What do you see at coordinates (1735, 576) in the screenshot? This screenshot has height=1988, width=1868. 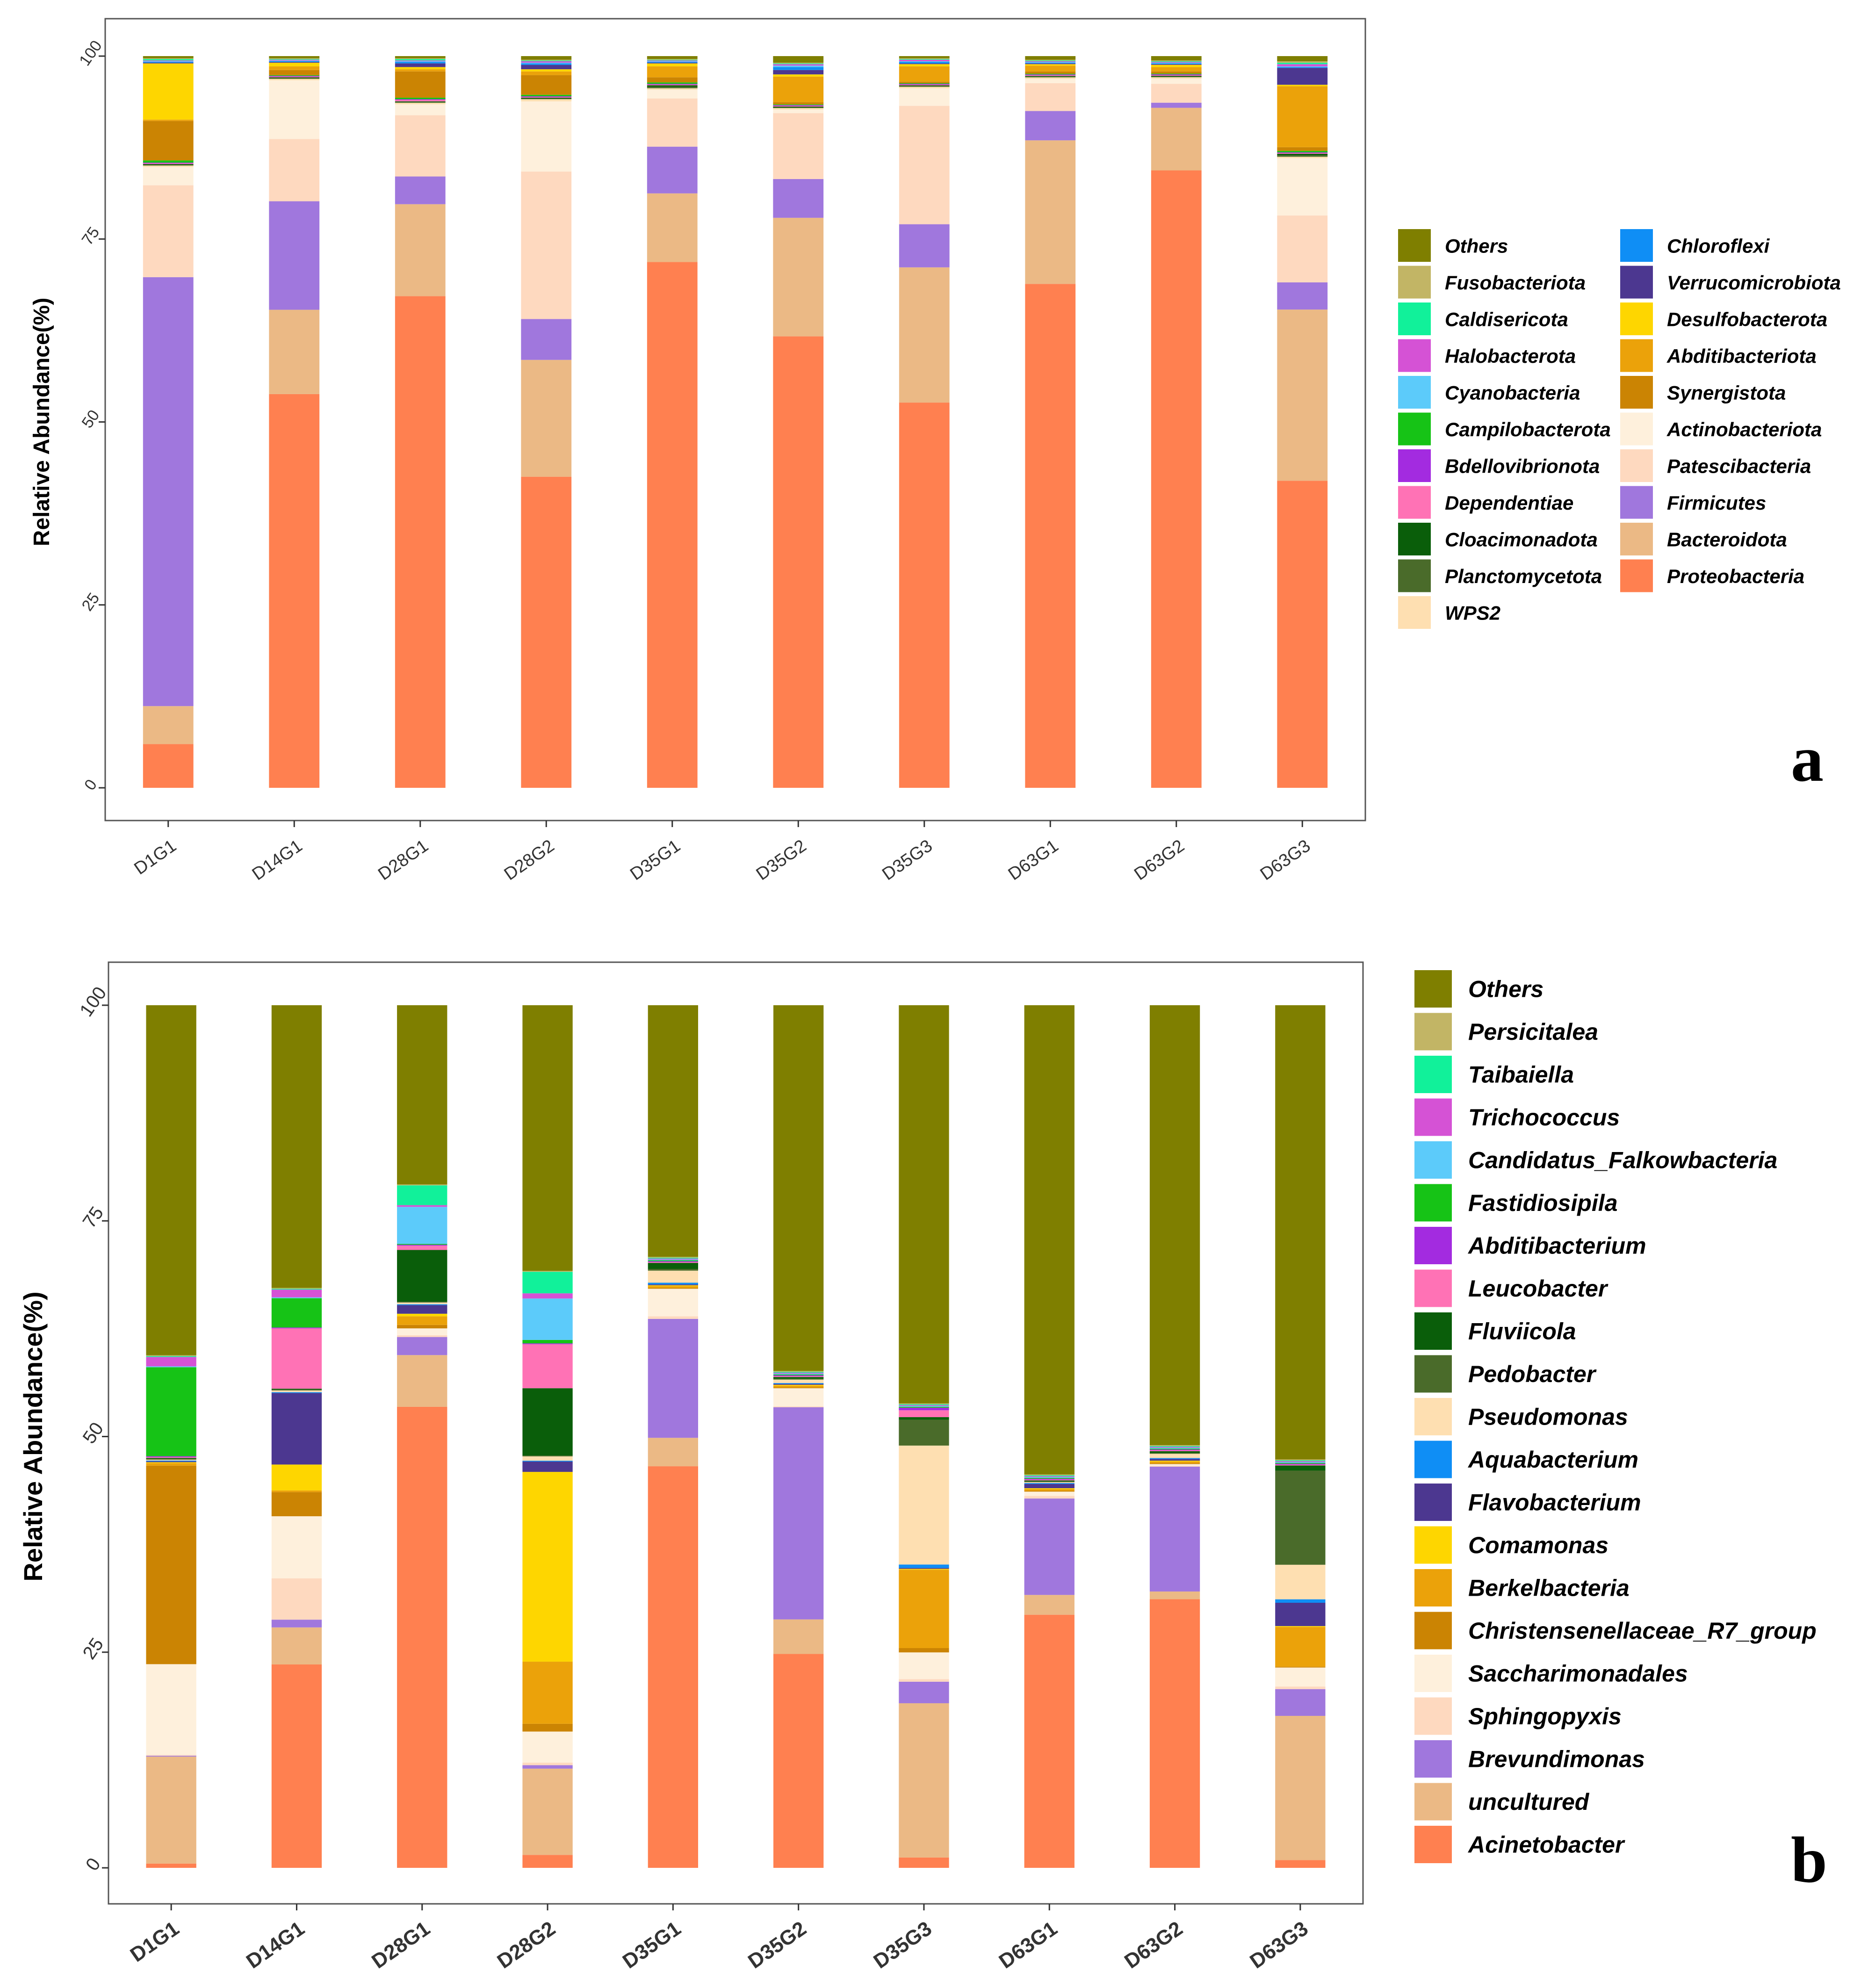 I see `legend-label: Proteobacteria` at bounding box center [1735, 576].